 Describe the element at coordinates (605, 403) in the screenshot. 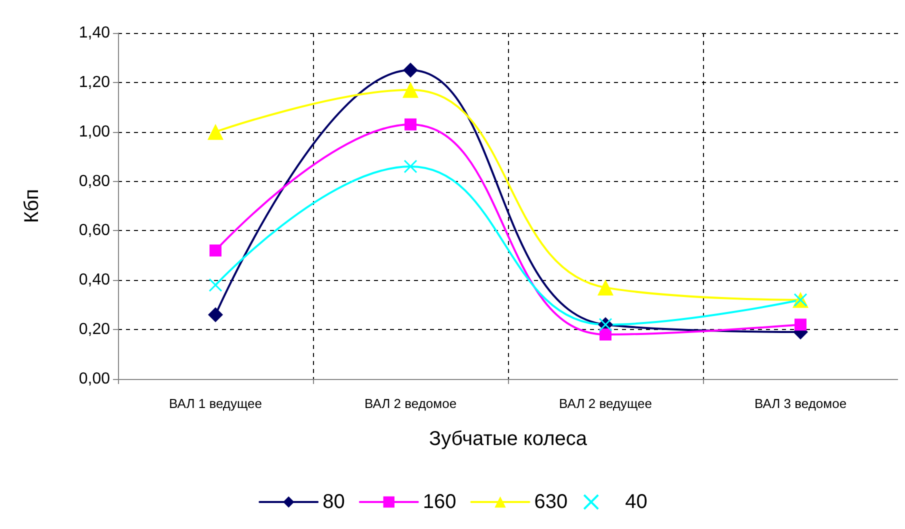

I see `x-tick-label: ВАЛ 2 ведущее` at that location.